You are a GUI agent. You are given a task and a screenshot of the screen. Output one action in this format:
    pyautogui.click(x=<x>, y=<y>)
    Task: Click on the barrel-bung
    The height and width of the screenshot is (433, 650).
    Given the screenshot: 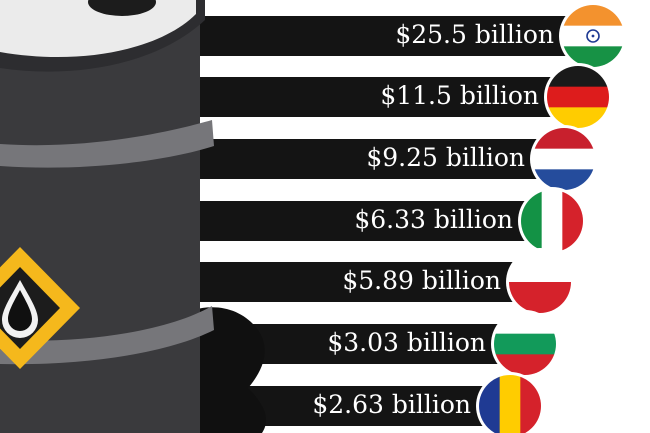 What is the action you would take?
    pyautogui.click(x=122, y=8)
    